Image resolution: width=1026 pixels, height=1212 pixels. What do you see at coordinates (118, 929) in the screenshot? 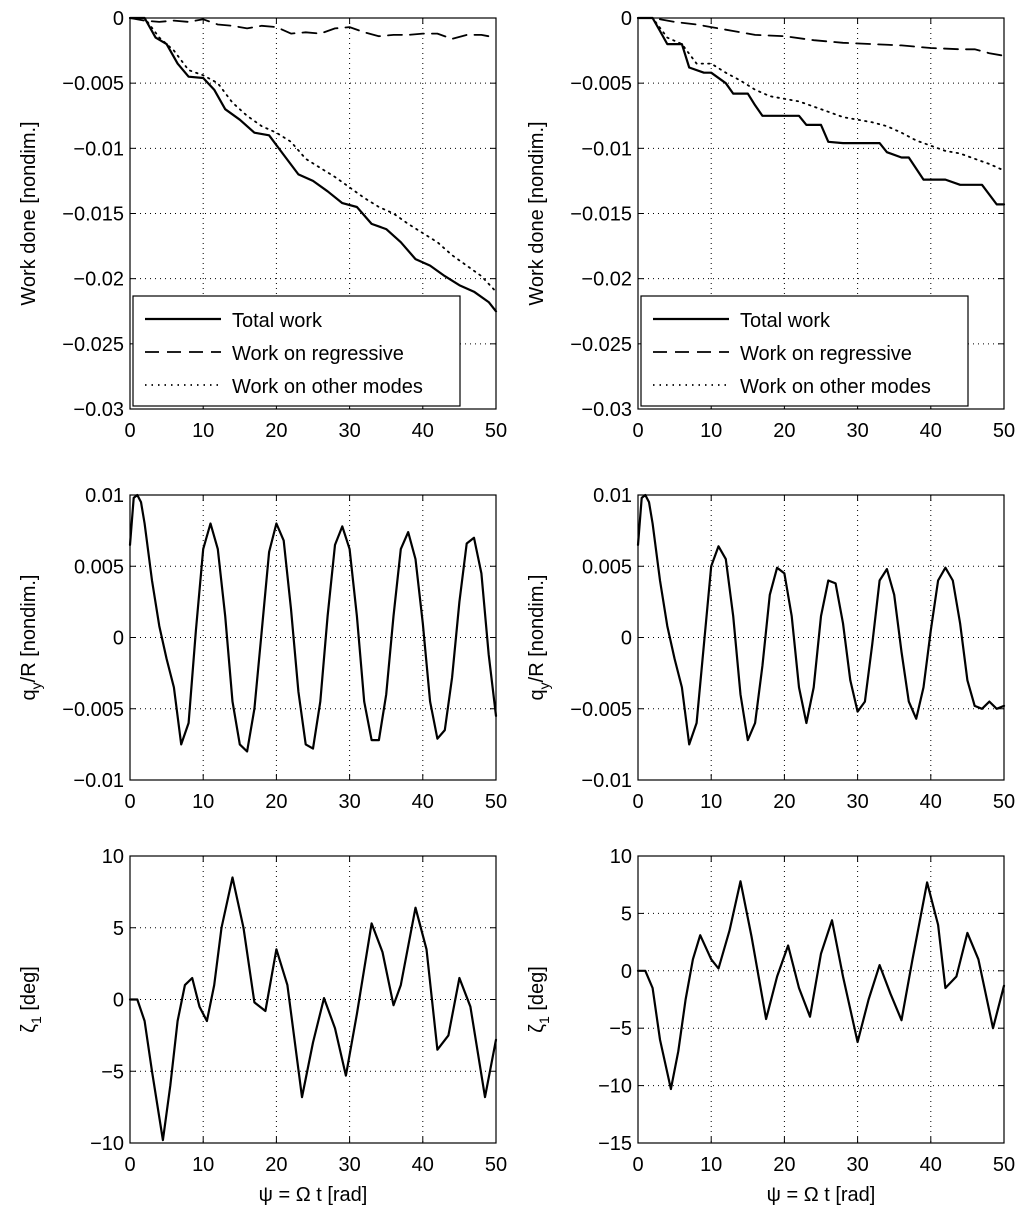
I see `y-tick-label: 5` at bounding box center [118, 929].